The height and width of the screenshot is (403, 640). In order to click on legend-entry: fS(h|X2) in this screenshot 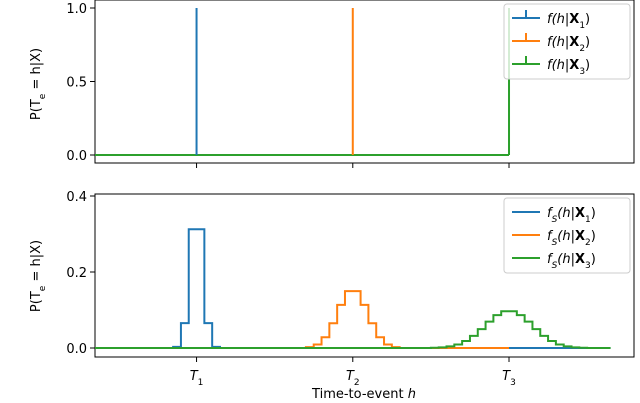, I will do `click(554, 238)`.